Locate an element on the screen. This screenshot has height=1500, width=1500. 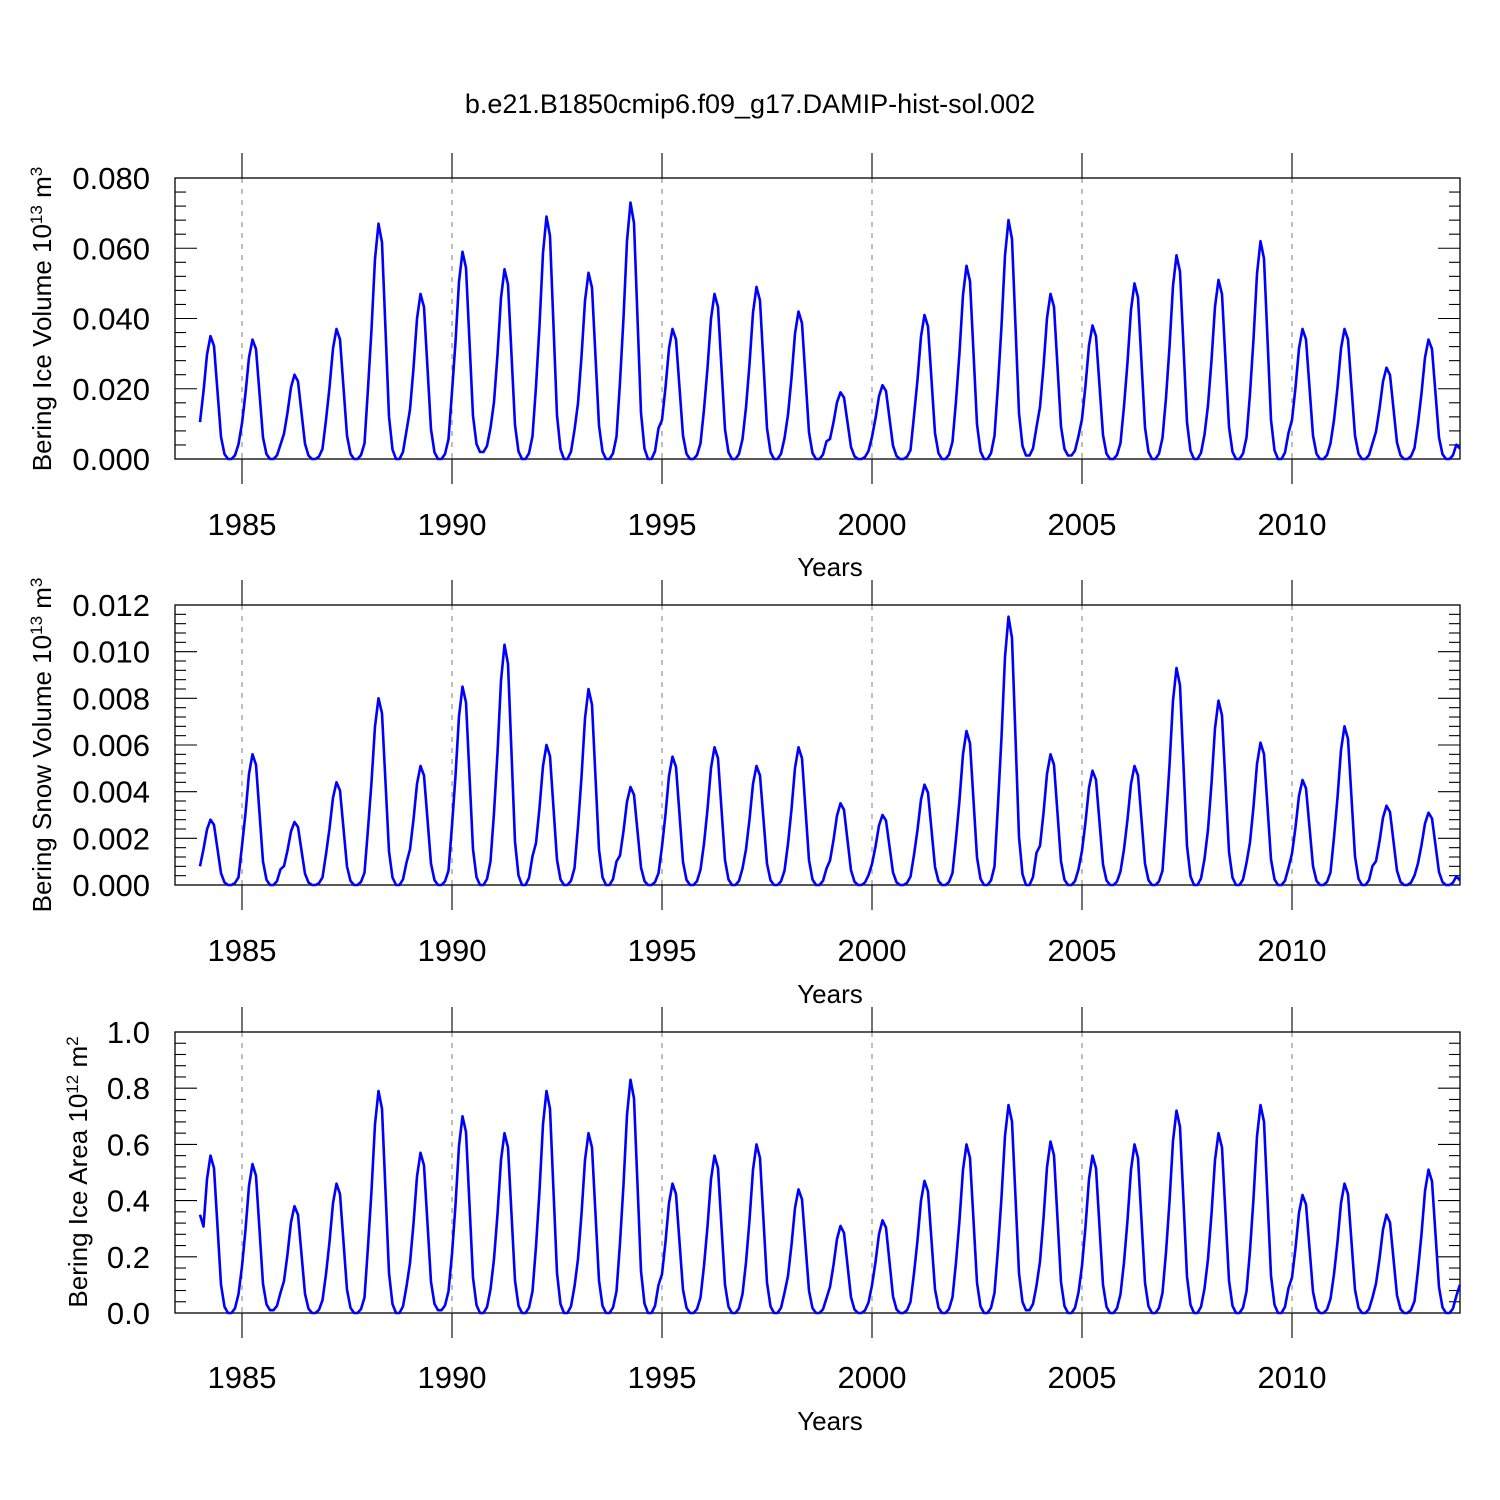
series-line-ice-area is located at coordinates (830, 1196).